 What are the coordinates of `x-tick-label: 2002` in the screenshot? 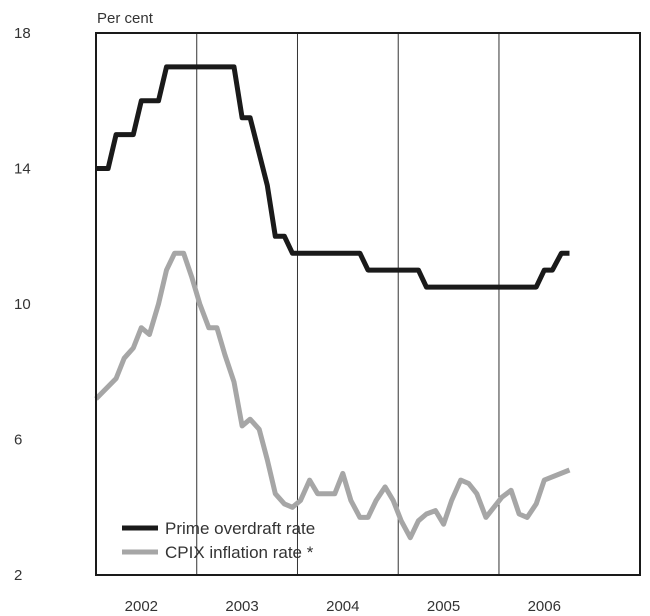 It's located at (141, 606).